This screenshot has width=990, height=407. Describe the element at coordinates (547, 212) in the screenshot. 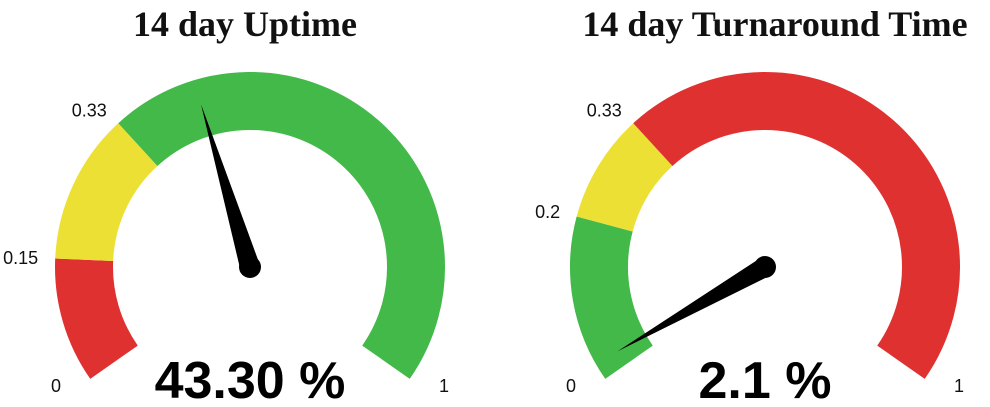

I see `gauge-tick-label: 0.2` at that location.